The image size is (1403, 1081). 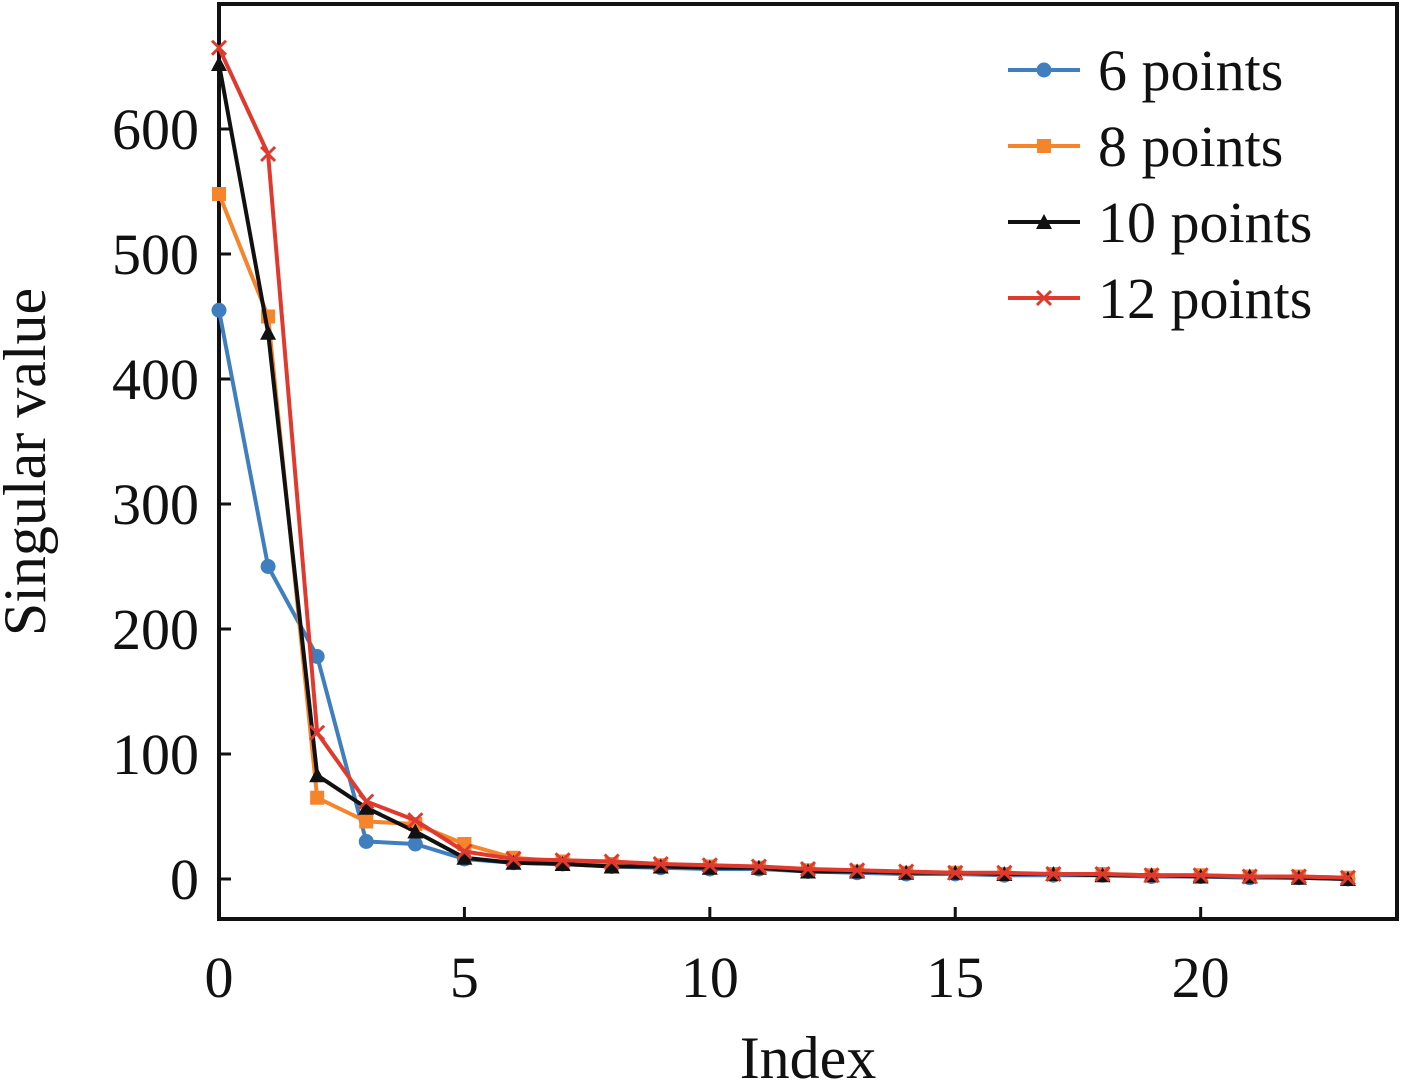 What do you see at coordinates (155, 129) in the screenshot?
I see `y-tick-label-600: 600` at bounding box center [155, 129].